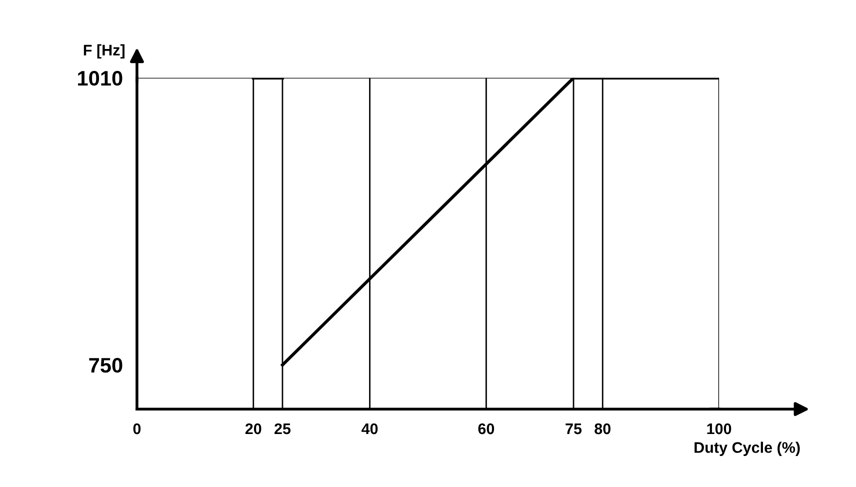 This screenshot has height=487, width=856. I want to click on x-tick-label: 80, so click(602, 428).